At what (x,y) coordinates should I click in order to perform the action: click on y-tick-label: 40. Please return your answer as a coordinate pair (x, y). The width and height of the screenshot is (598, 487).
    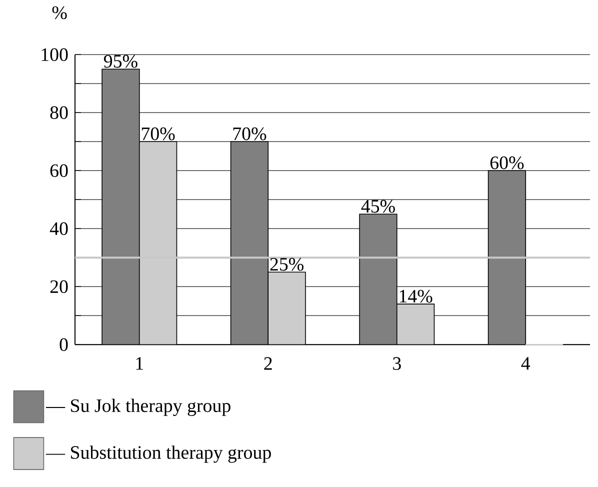
    Looking at the image, I should click on (59, 229).